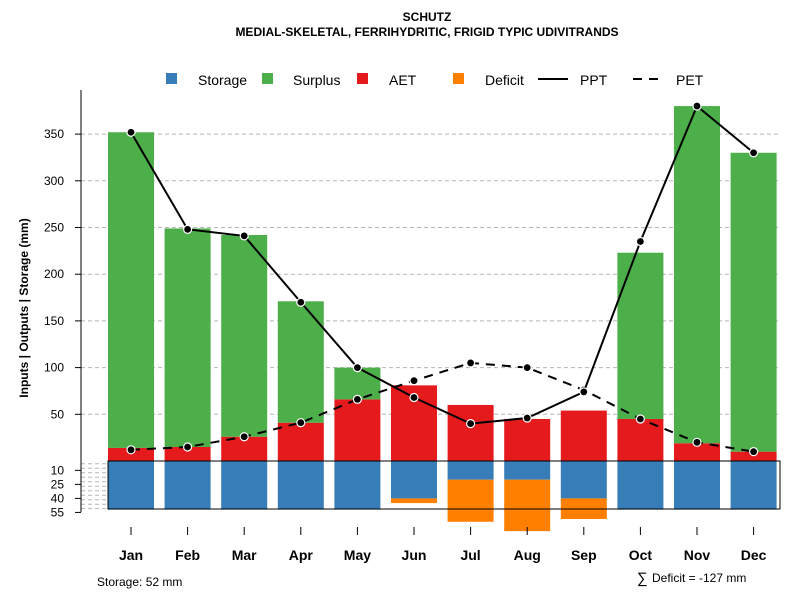  I want to click on legend-label-aet: AET, so click(403, 80).